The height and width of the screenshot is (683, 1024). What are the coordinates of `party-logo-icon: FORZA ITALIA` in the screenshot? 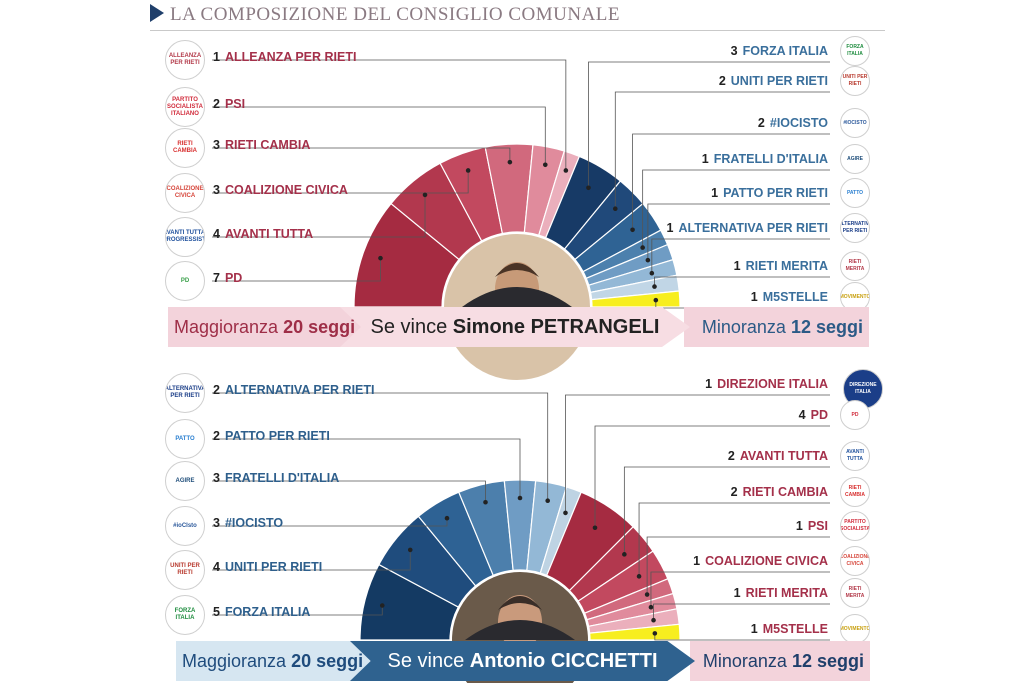 It's located at (855, 51).